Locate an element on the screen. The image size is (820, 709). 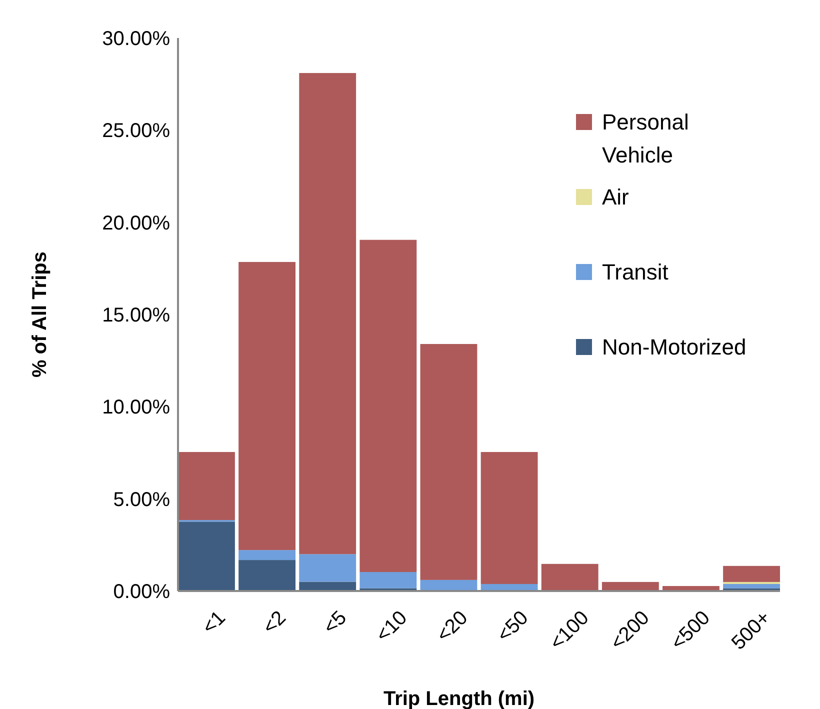
x-tick-label: <20 is located at coordinates (452, 626).